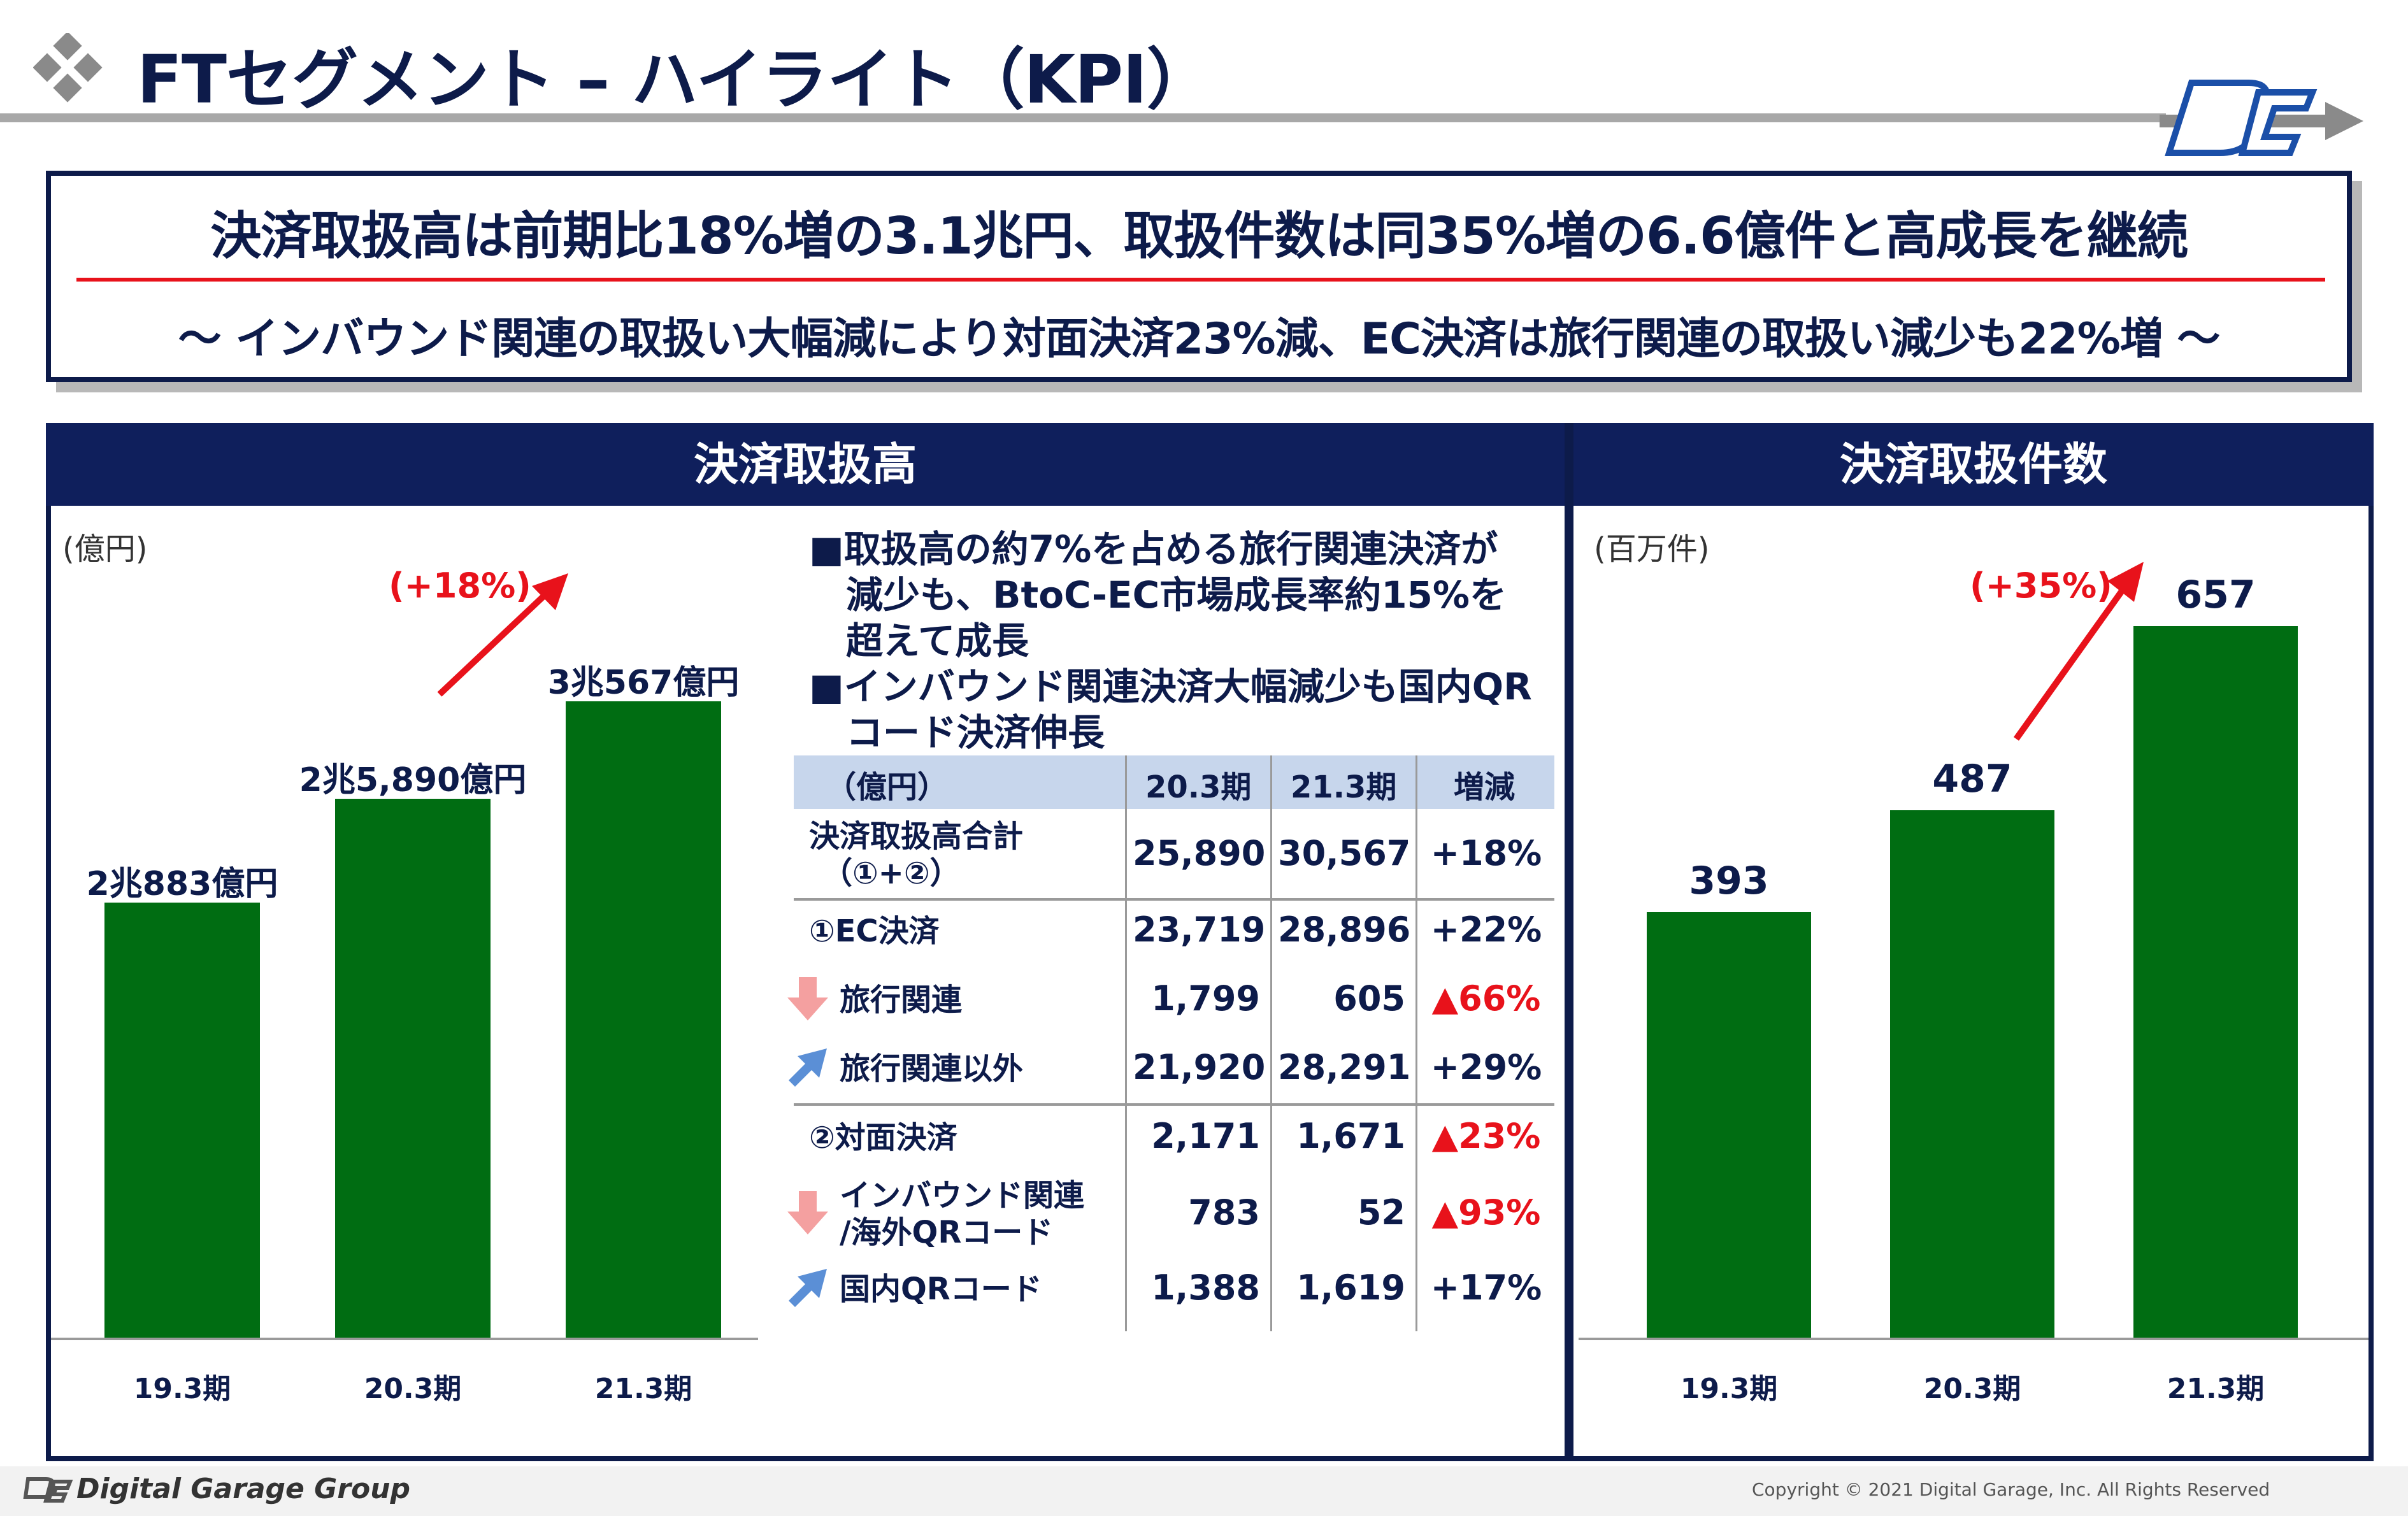 This screenshot has height=1516, width=2408. What do you see at coordinates (1153, 549) in the screenshot?
I see `note-line: ■取扱高の約7%を占める旅行関連決済が` at bounding box center [1153, 549].